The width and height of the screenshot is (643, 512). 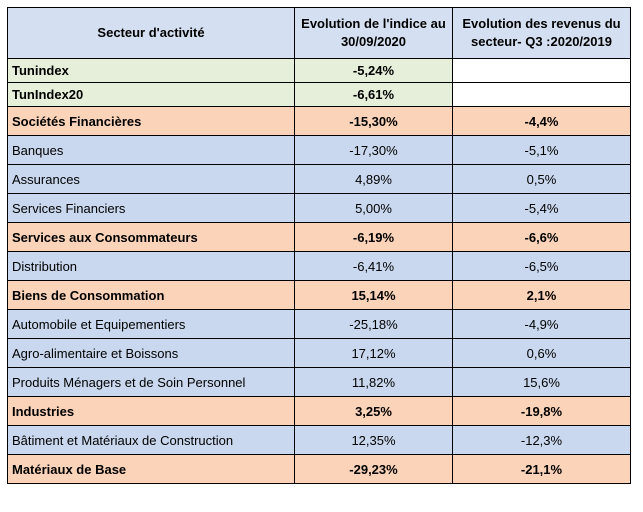 What do you see at coordinates (541, 121) in the screenshot?
I see `revenue-evolution-cell: -4,4%` at bounding box center [541, 121].